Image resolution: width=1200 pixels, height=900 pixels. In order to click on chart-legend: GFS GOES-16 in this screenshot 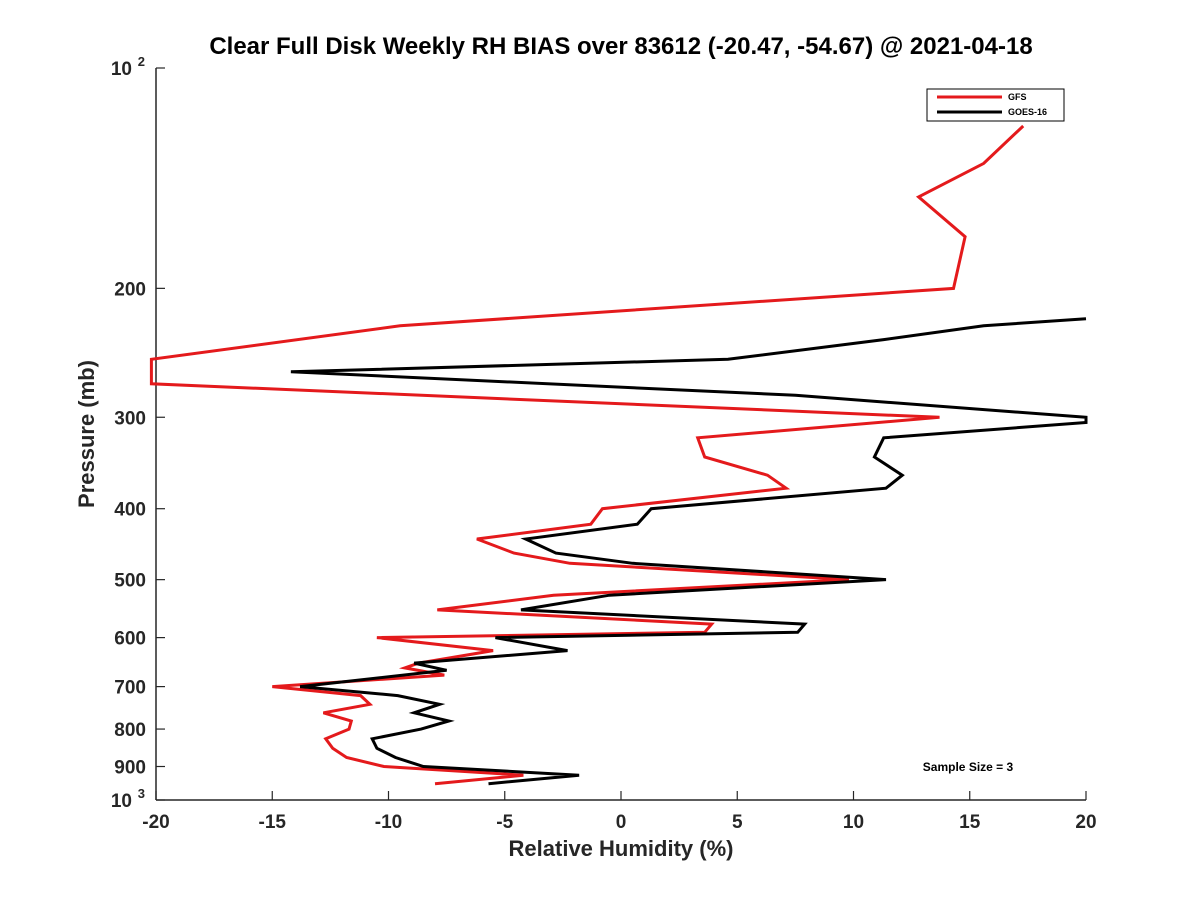, I will do `click(995, 105)`.